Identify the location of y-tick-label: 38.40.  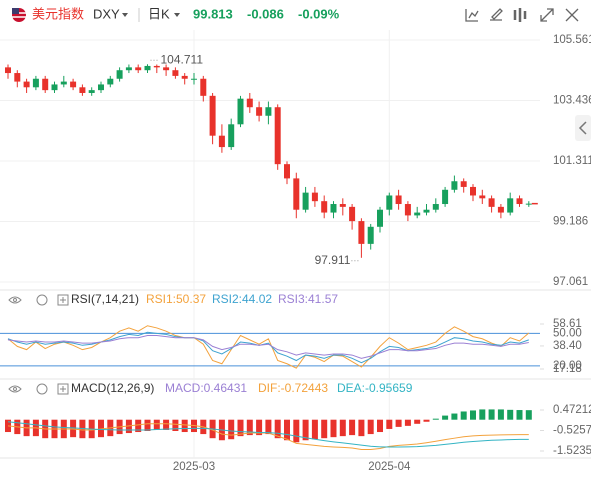
(567, 346).